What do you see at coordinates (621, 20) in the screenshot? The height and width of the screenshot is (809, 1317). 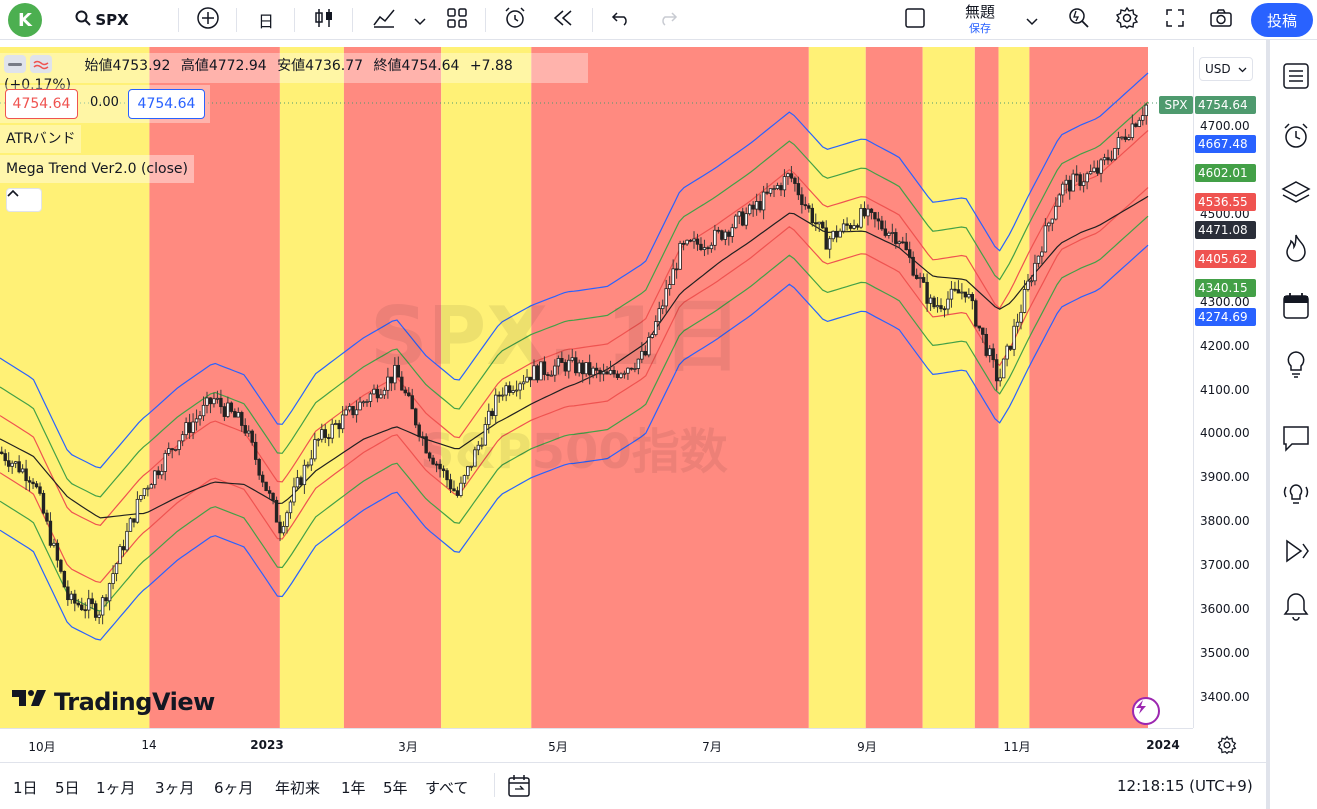 I see `undo-button` at bounding box center [621, 20].